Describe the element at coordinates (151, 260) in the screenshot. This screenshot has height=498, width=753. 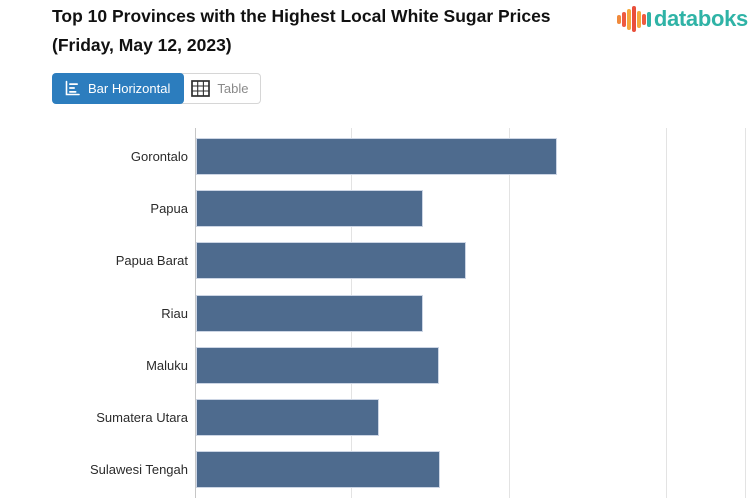
I see `category-label-papua-barat: Papua Barat` at that location.